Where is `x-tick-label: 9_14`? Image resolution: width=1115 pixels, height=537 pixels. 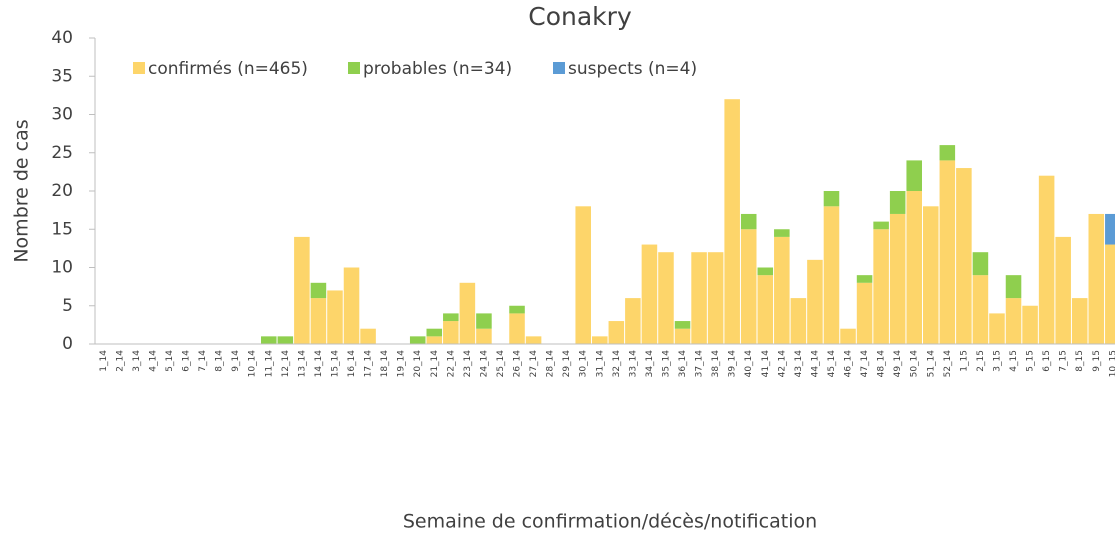
x-tick-label: 9_14 is located at coordinates (236, 361).